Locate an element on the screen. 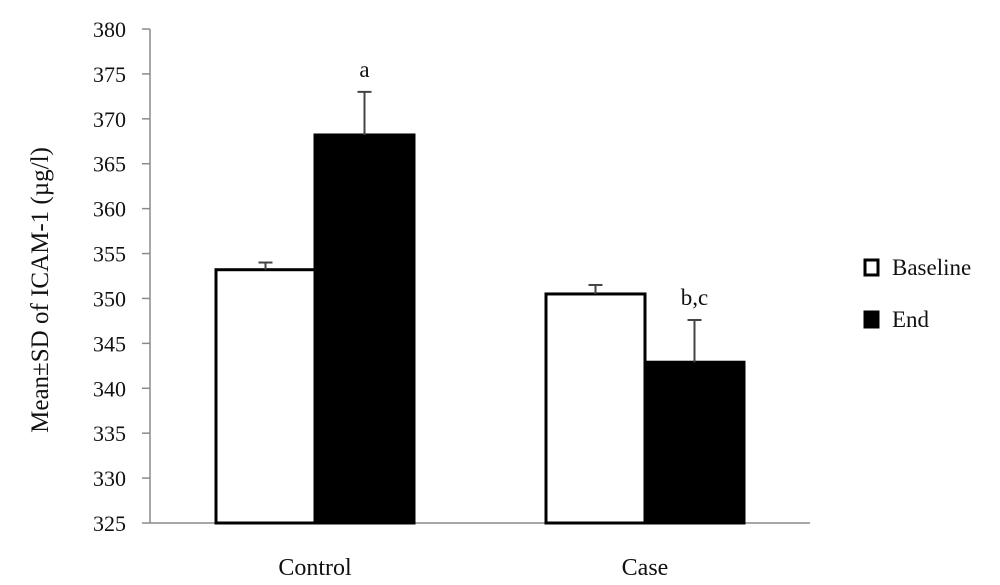 Image resolution: width=1000 pixels, height=585 pixels. y-tick-label: 370 is located at coordinates (109, 119).